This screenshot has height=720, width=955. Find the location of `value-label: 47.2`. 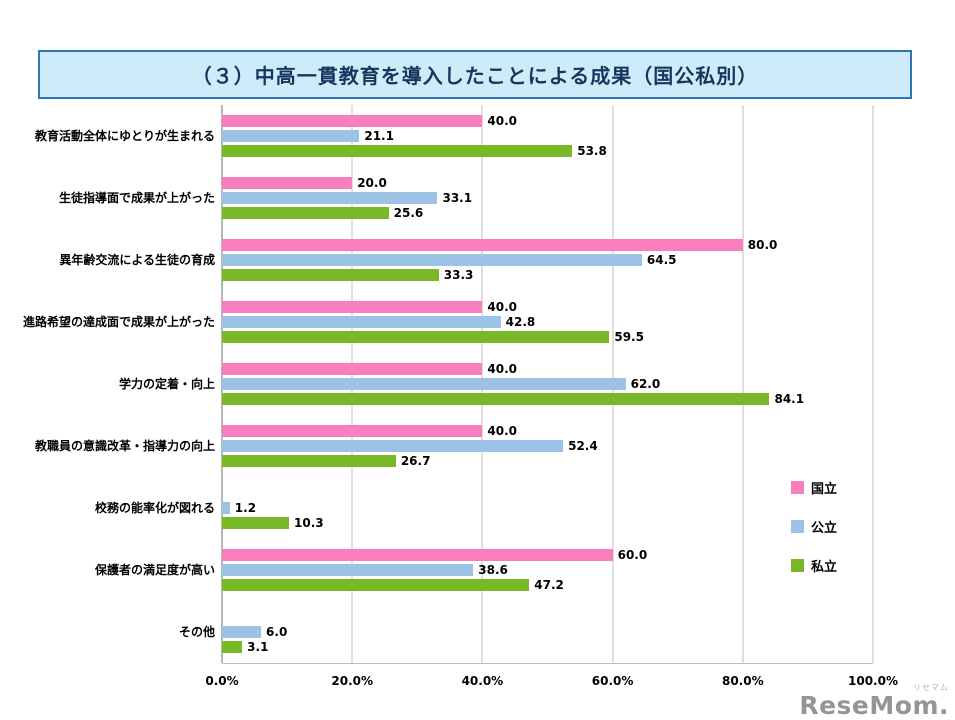

value-label: 47.2 is located at coordinates (549, 585).